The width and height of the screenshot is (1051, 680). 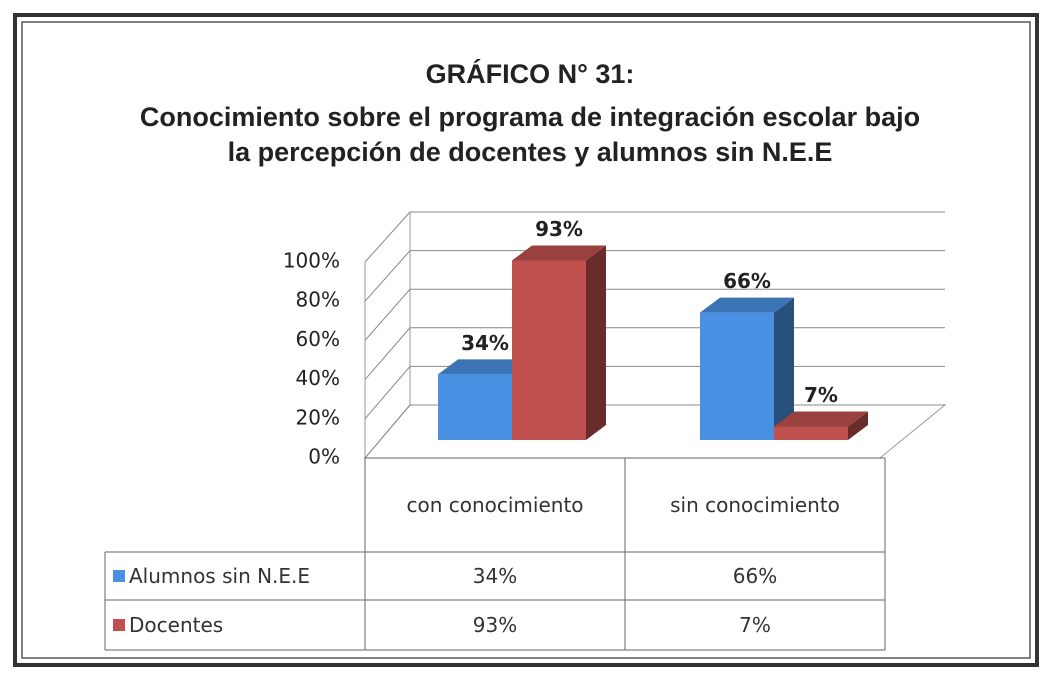 I want to click on data-label: 66%, so click(x=747, y=281).